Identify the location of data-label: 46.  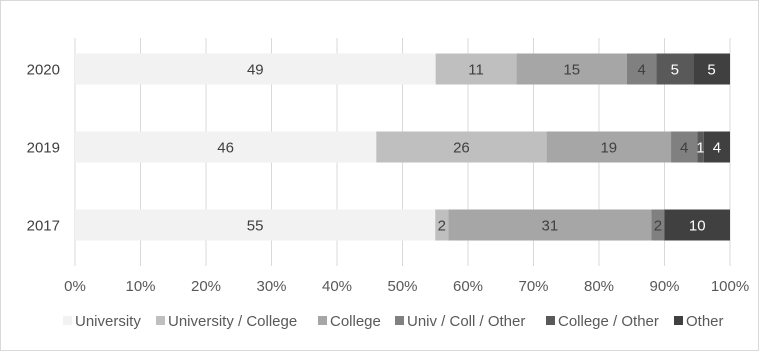
(225, 148).